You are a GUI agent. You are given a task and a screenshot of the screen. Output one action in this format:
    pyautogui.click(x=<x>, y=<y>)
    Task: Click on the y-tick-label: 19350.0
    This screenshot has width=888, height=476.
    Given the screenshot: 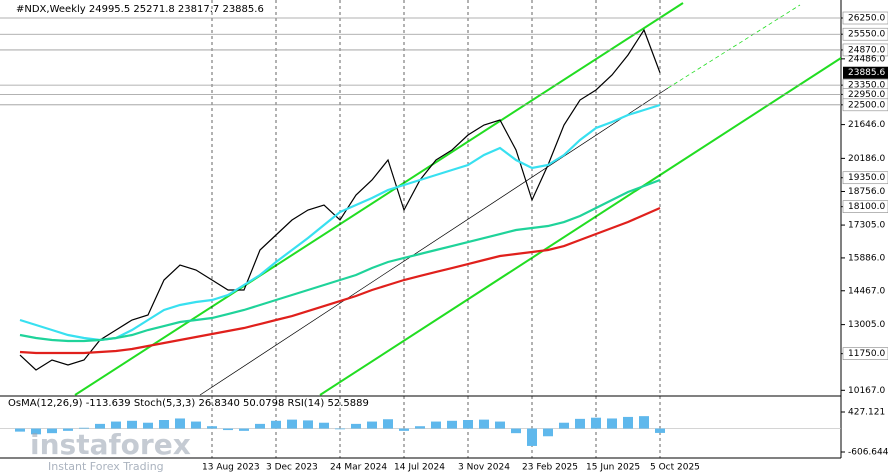 What is the action you would take?
    pyautogui.click(x=866, y=178)
    